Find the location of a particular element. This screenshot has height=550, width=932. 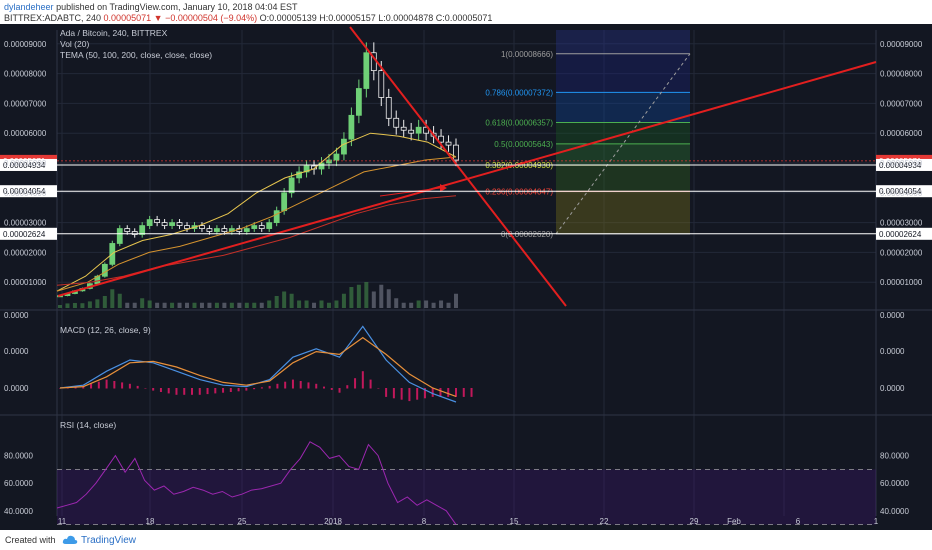

y-tick-right-4: 0.00005000 is located at coordinates (901, 163).